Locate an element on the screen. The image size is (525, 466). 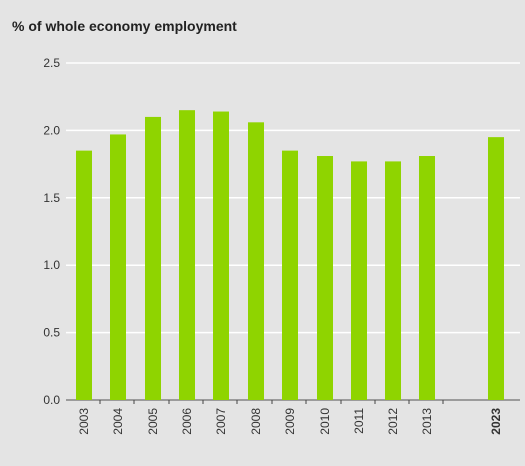
bar-2013 is located at coordinates (427, 278).